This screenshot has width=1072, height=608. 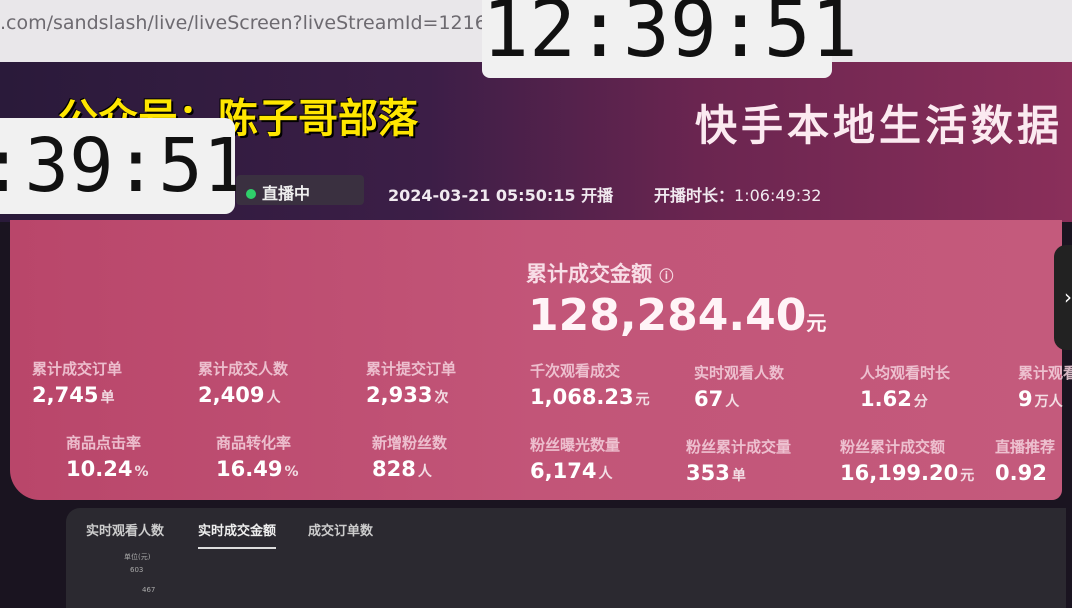 I want to click on metric-card: 累计观看人数 9万人, so click(x=1045, y=386).